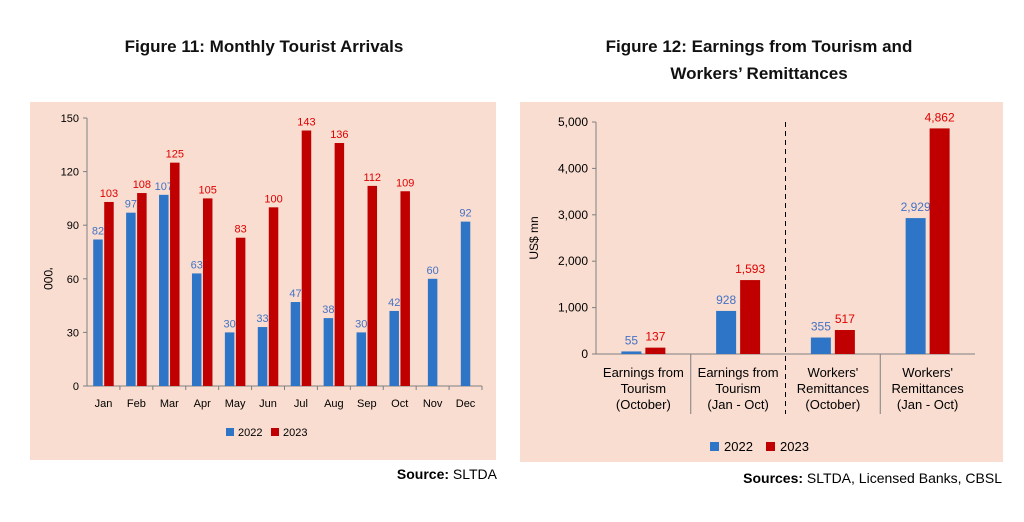 Image resolution: width=1024 pixels, height=522 pixels. What do you see at coordinates (339, 135) in the screenshot?
I see `data-label-2023: 136` at bounding box center [339, 135].